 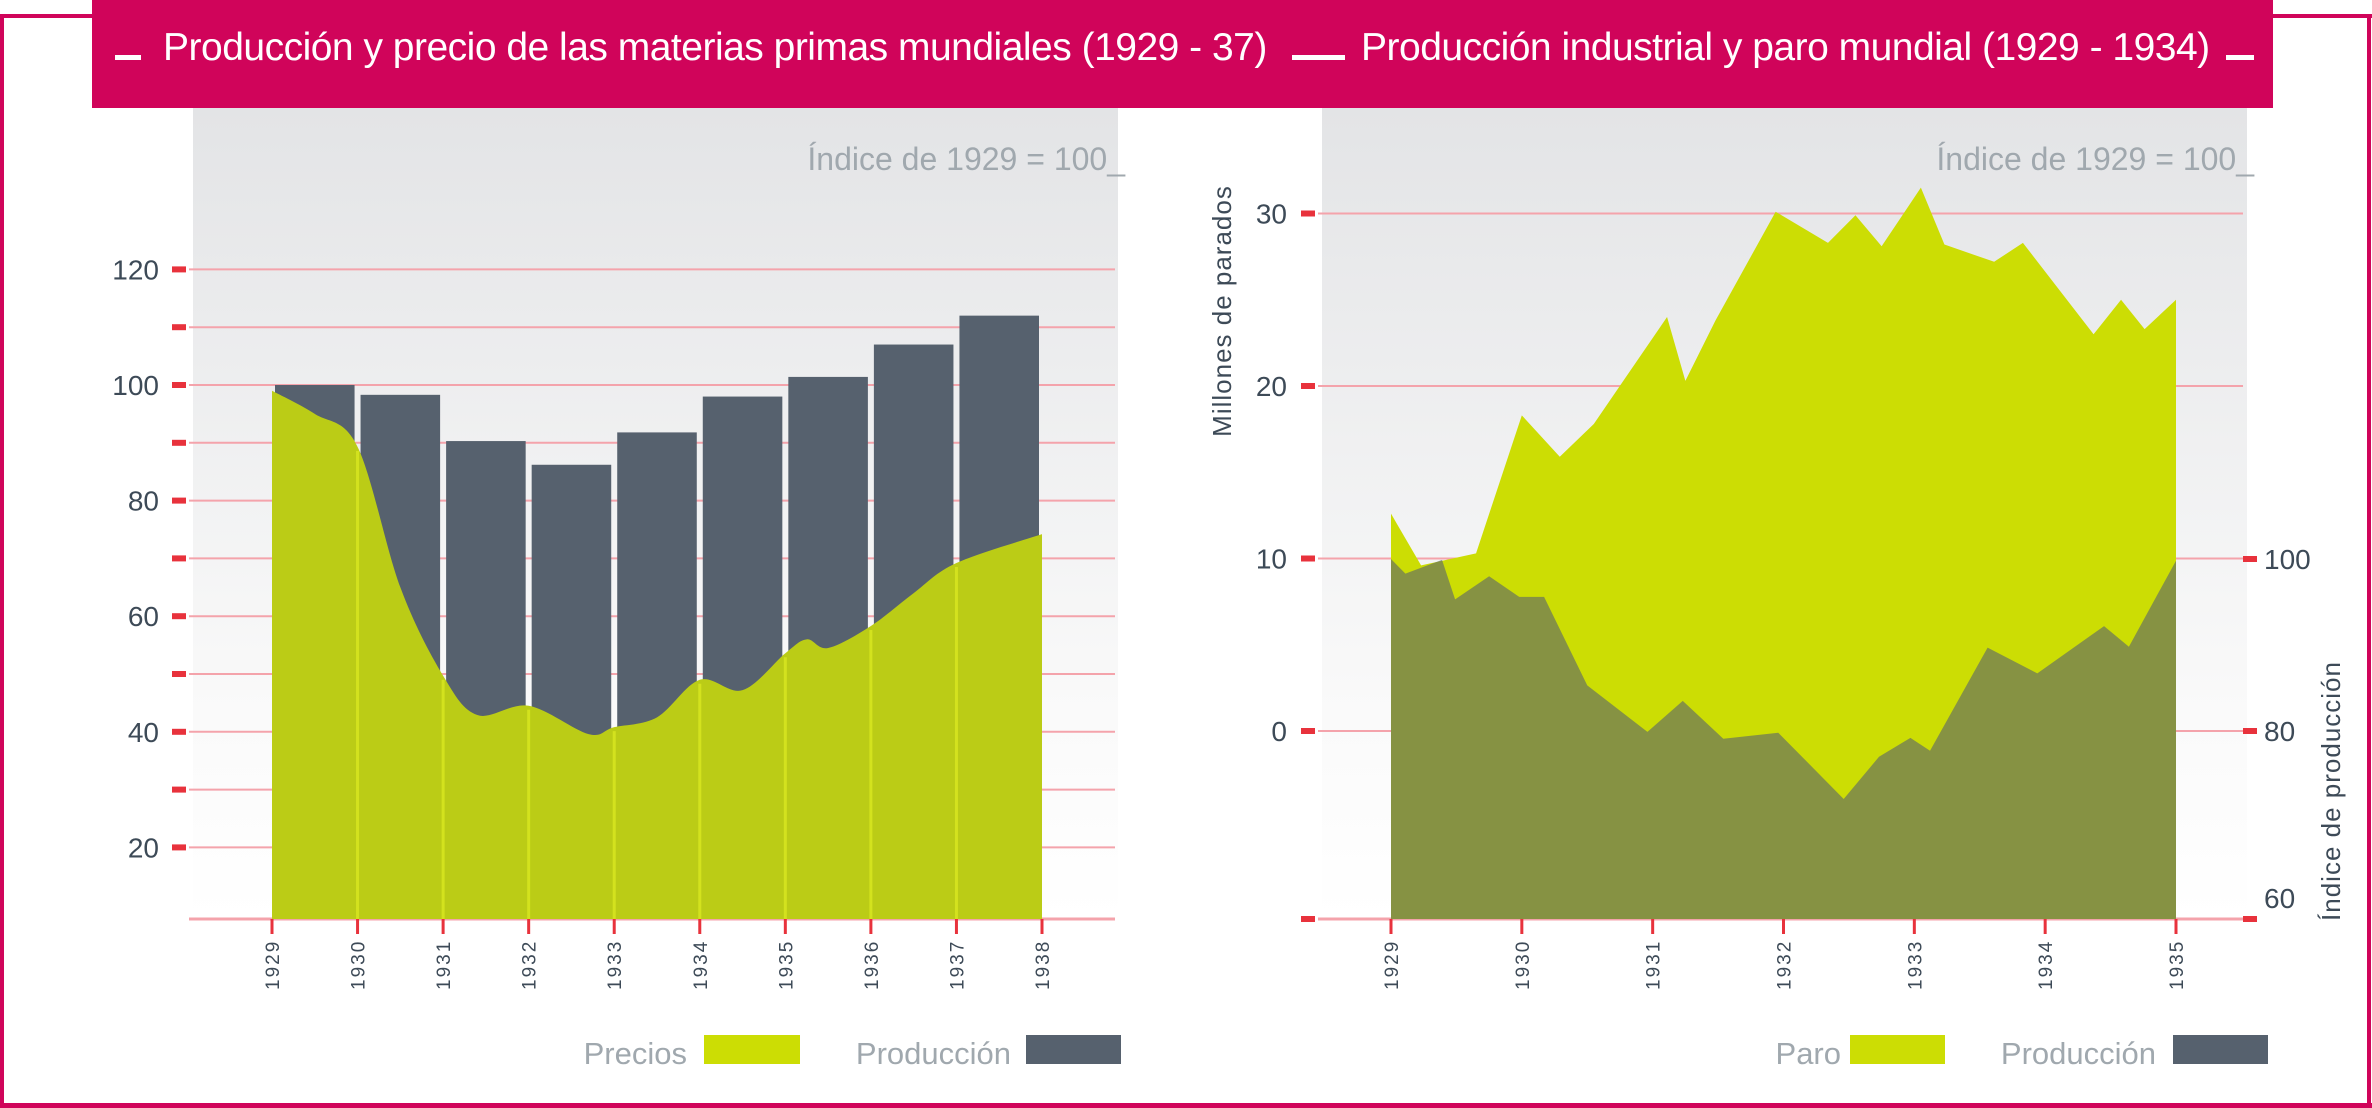 I want to click on y-right-tick-label: 80, so click(x=2279, y=731).